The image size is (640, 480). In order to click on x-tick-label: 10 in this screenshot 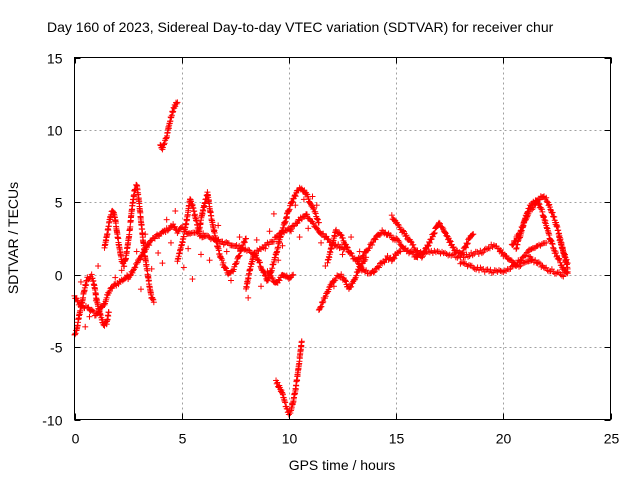, I will do `click(290, 439)`.